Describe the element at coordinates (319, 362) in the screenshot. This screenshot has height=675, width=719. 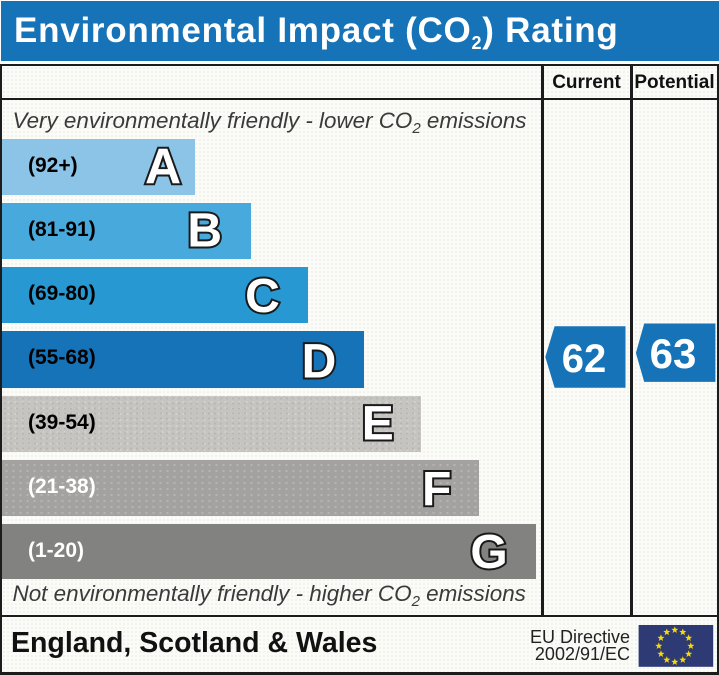
I see `svg-text: D` at that location.